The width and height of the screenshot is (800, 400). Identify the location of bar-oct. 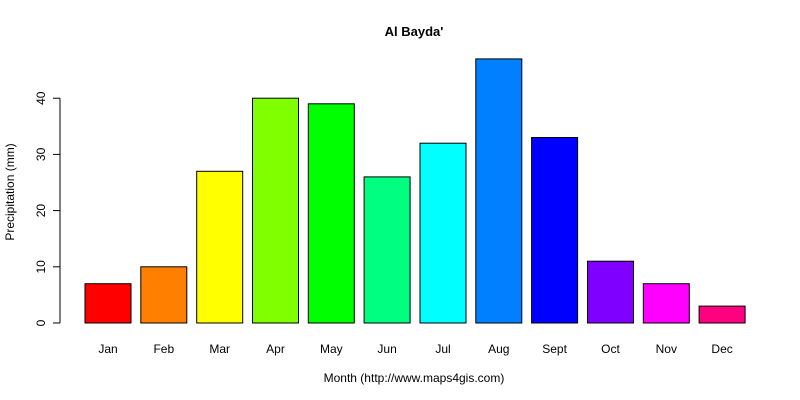
(610, 292).